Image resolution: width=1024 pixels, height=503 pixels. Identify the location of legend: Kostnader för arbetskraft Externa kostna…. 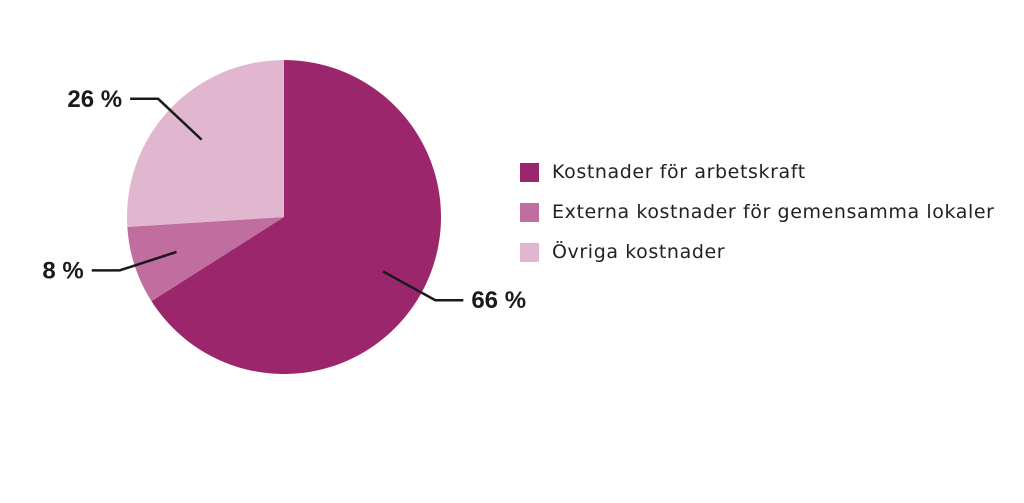
(757, 212).